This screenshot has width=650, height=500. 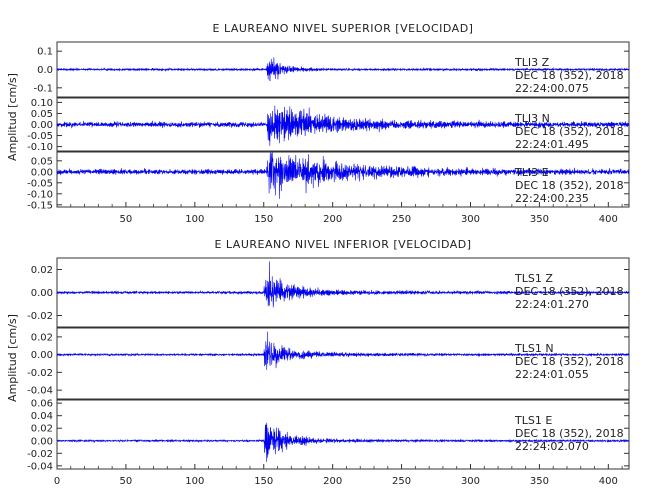 I want to click on station-component-label: TLI3 Z, so click(x=532, y=62).